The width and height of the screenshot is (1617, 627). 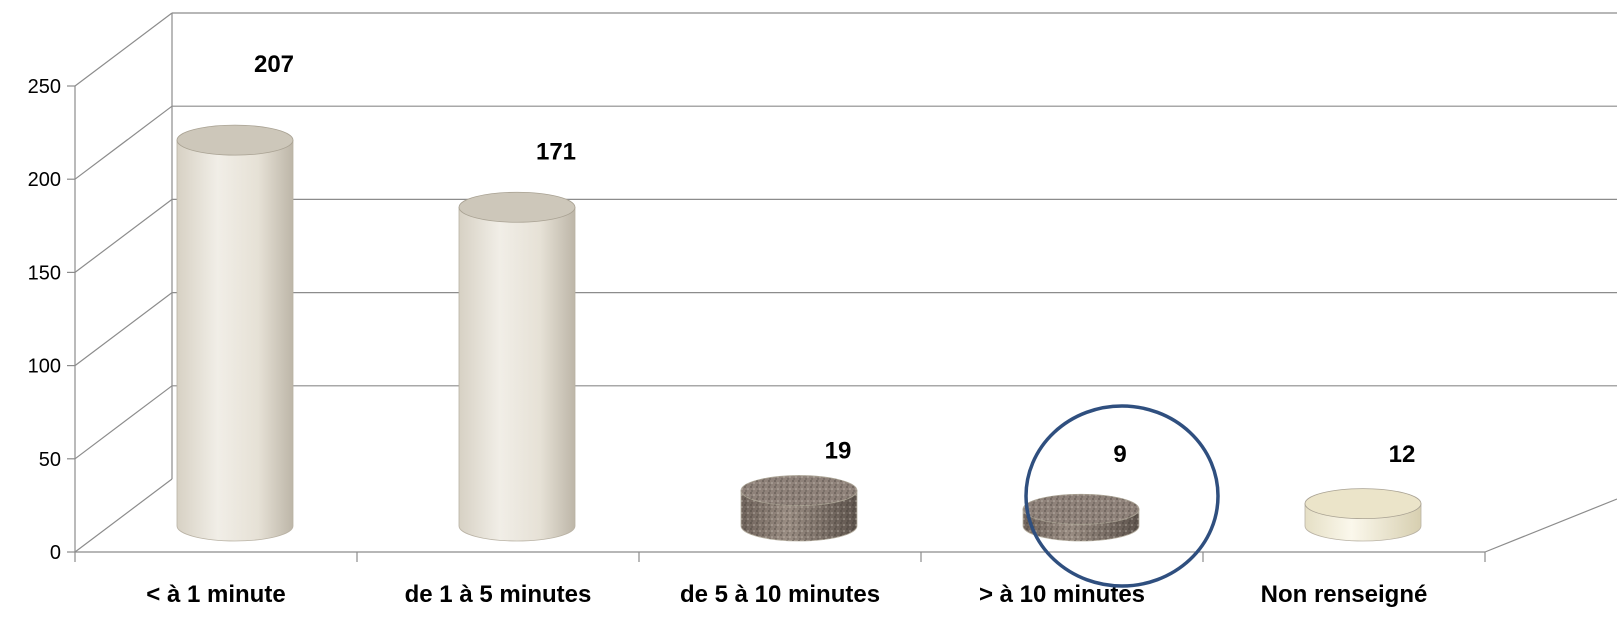 What do you see at coordinates (838, 451) in the screenshot?
I see `data-label: 19` at bounding box center [838, 451].